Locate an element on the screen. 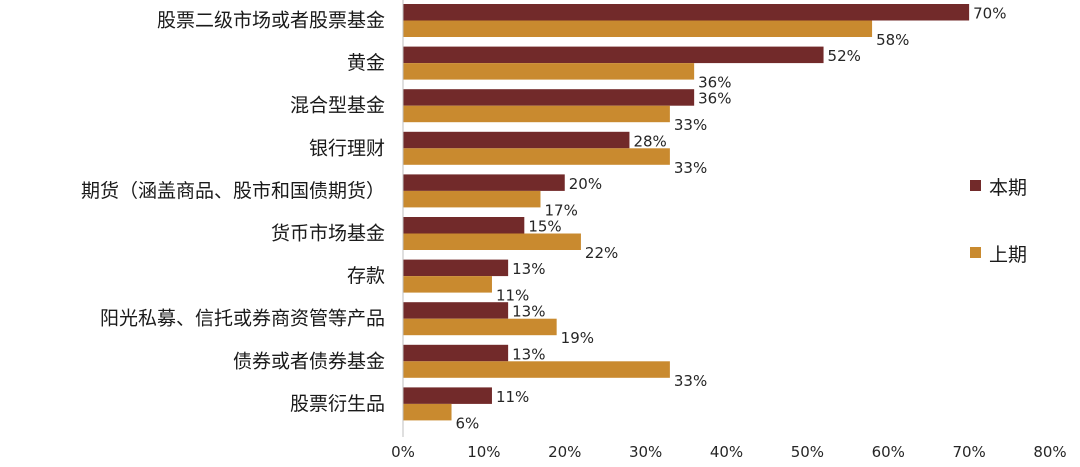  category-label: 股票衍生品 is located at coordinates (337, 404).